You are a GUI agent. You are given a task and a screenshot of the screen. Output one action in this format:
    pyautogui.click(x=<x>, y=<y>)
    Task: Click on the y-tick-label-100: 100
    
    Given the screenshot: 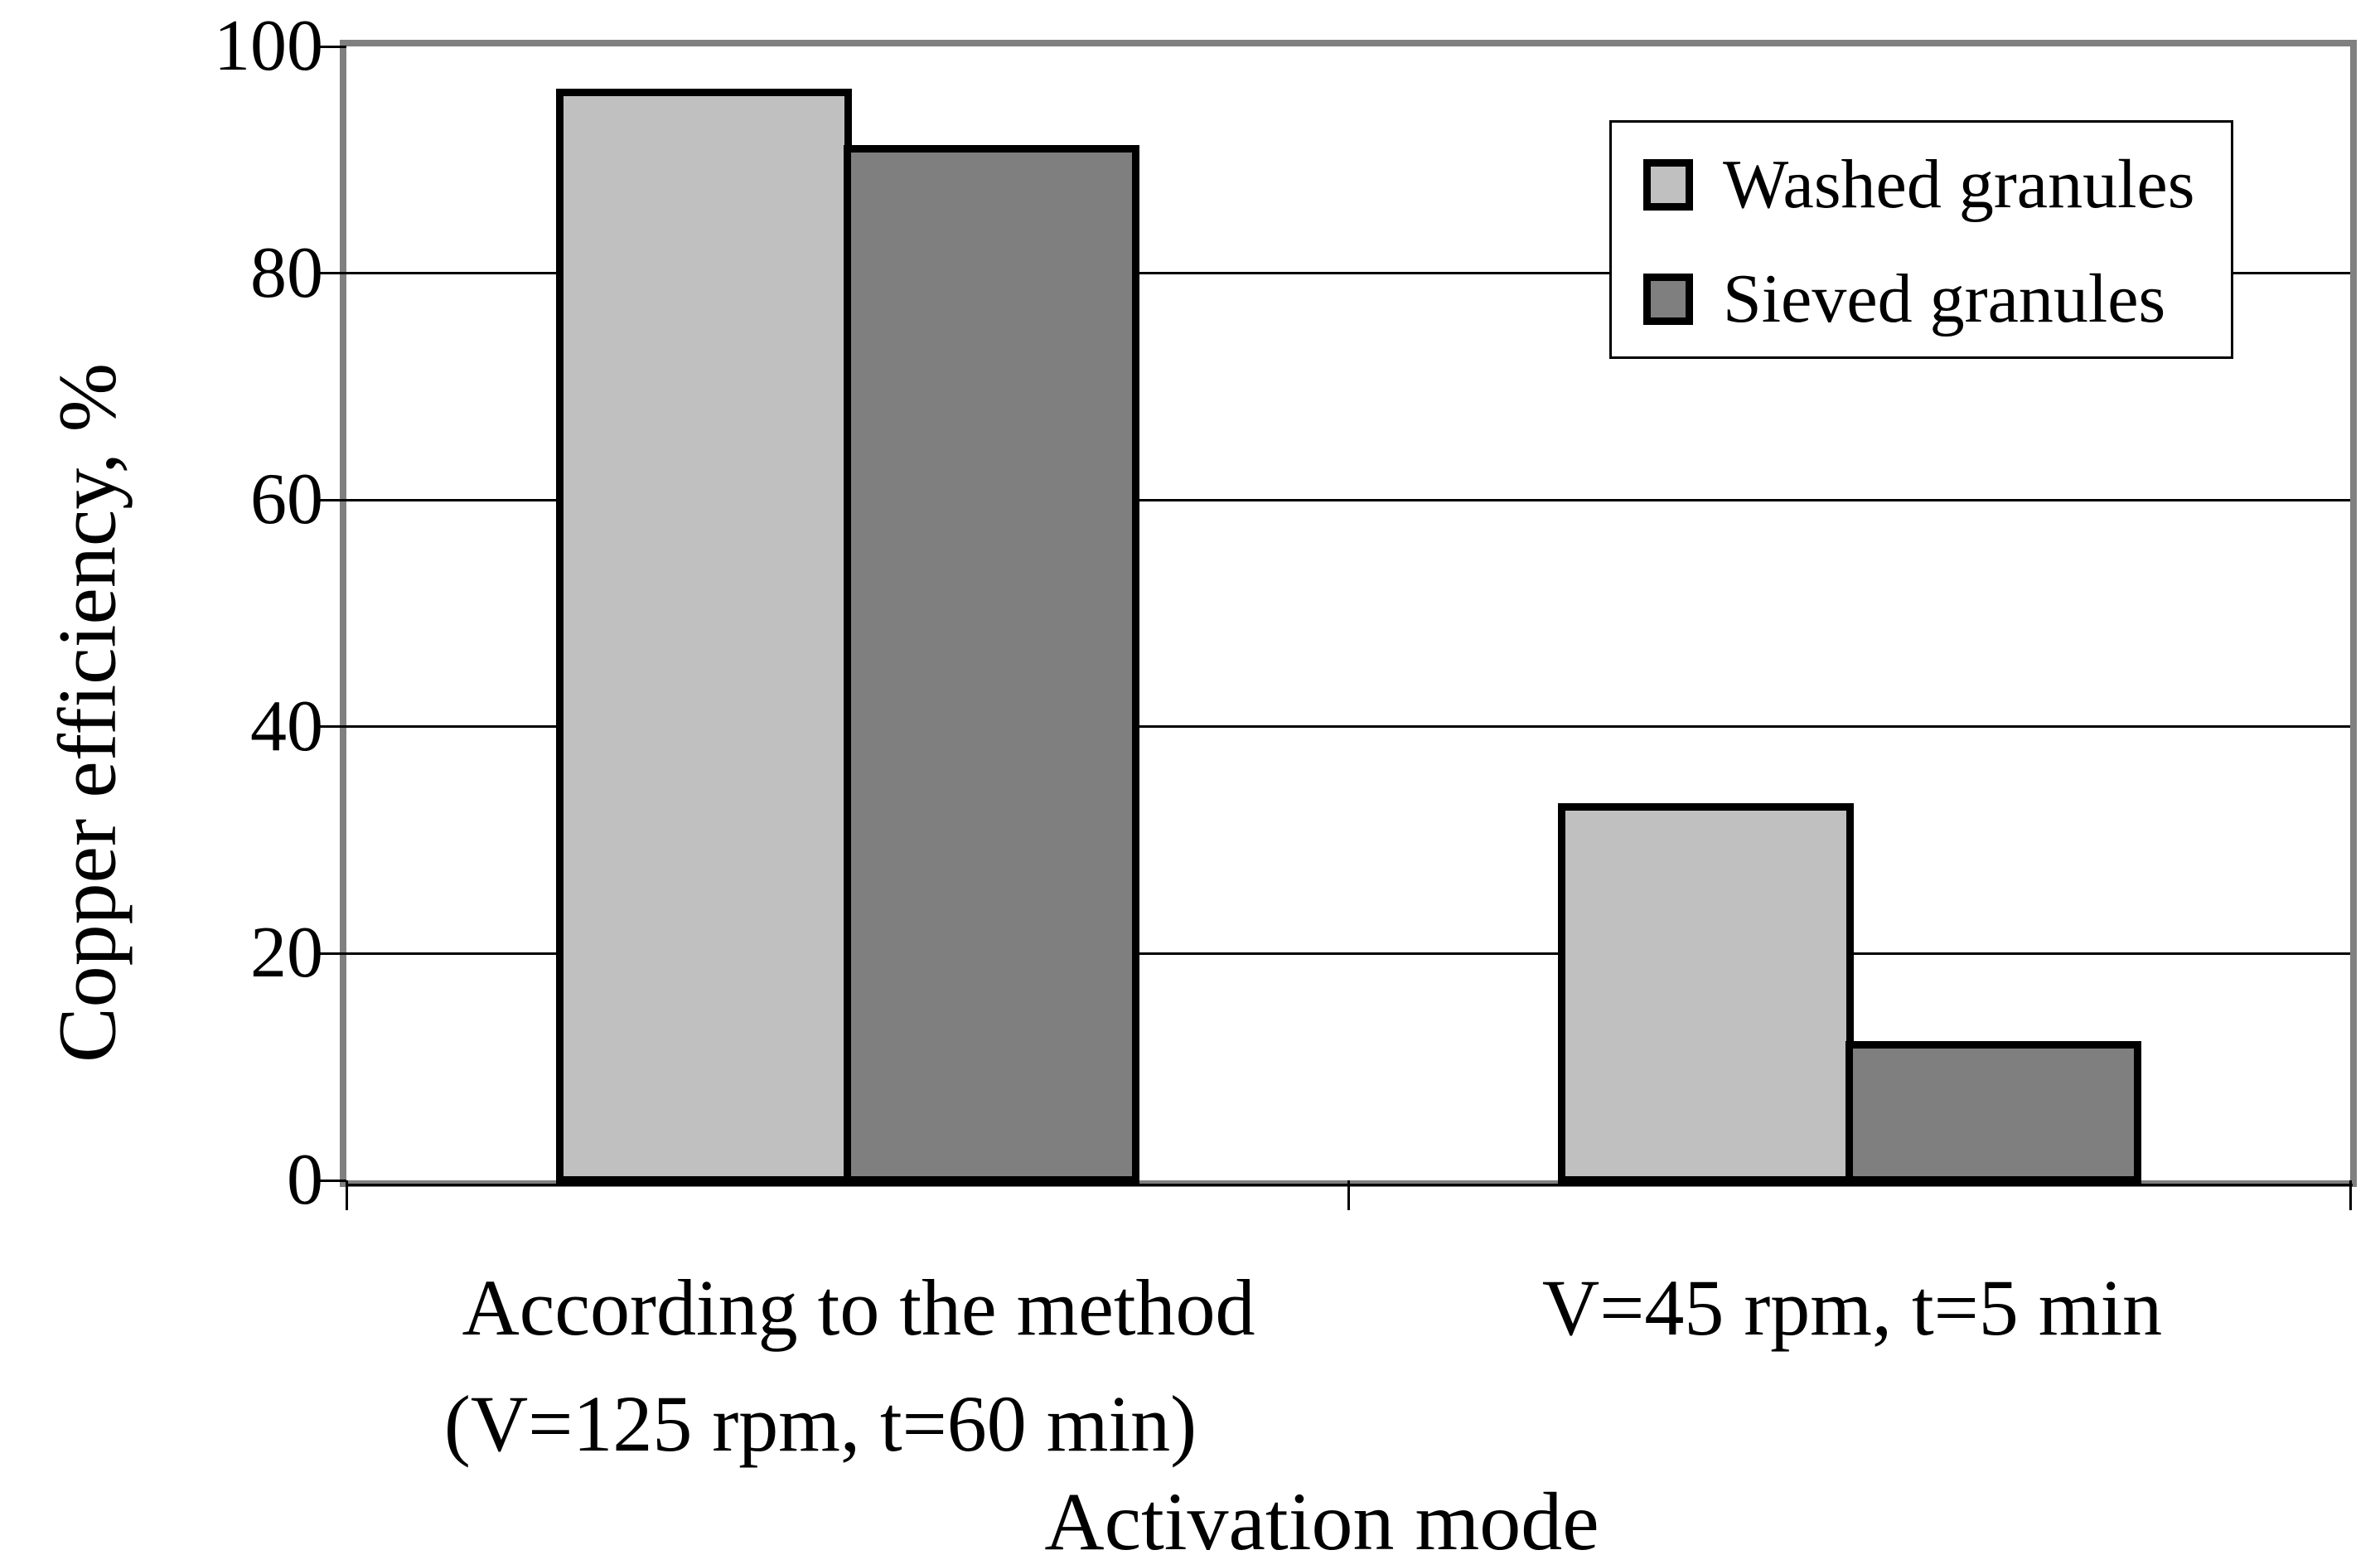 What is the action you would take?
    pyautogui.click(x=268, y=46)
    